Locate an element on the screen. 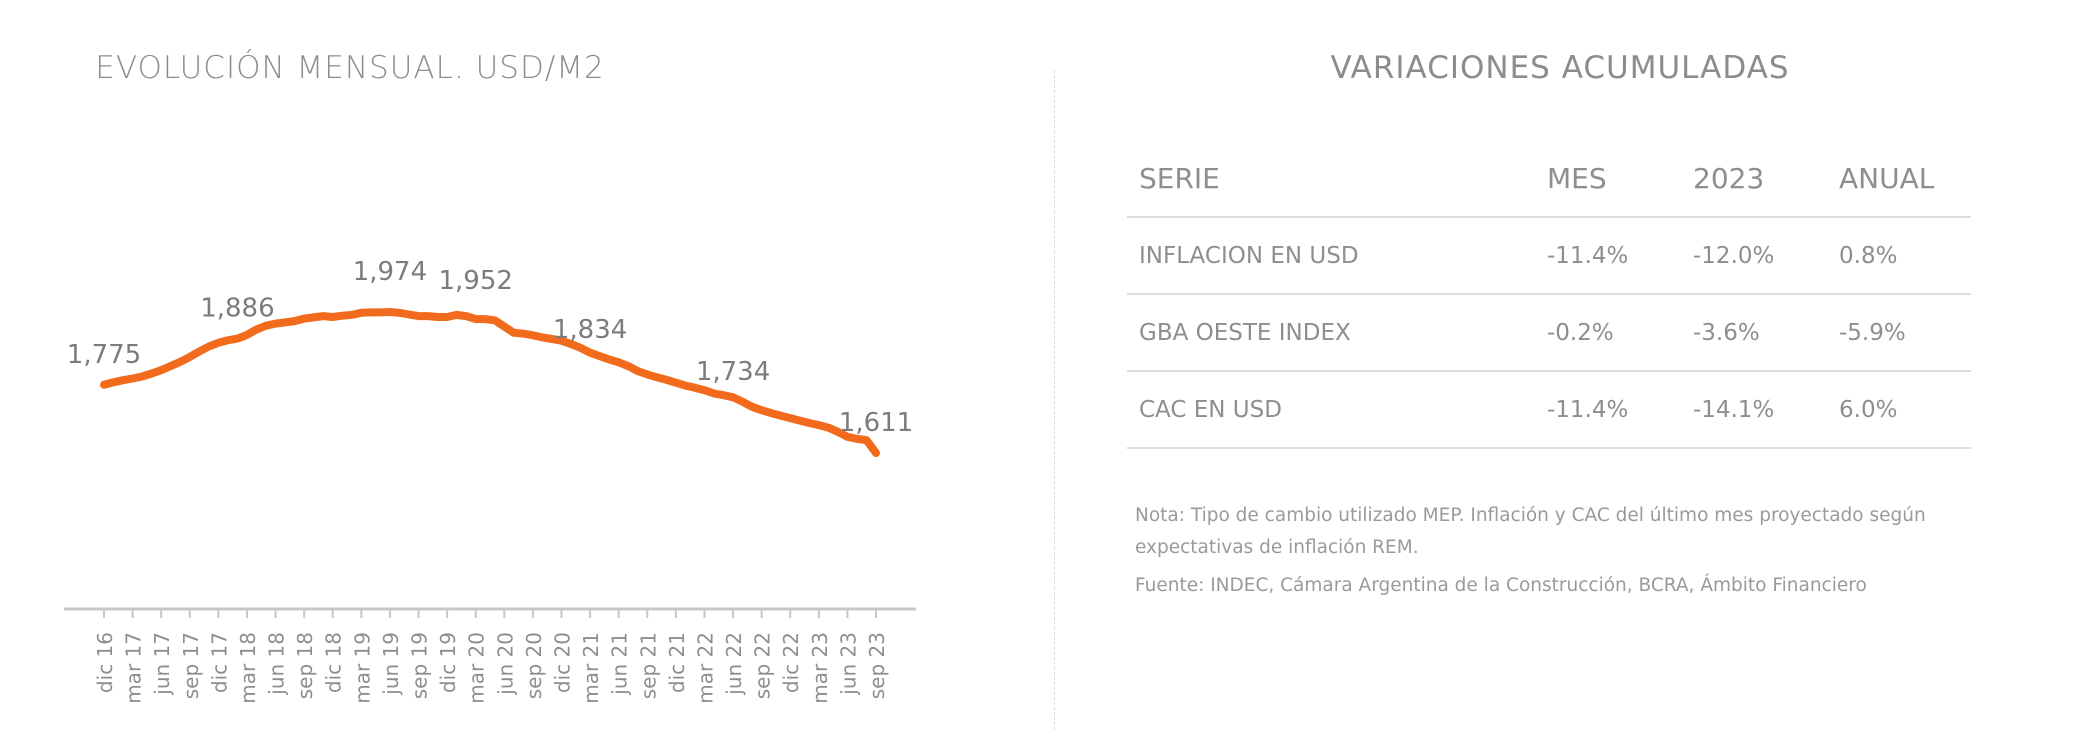  x-tick-label: mar 23 is located at coordinates (820, 668).